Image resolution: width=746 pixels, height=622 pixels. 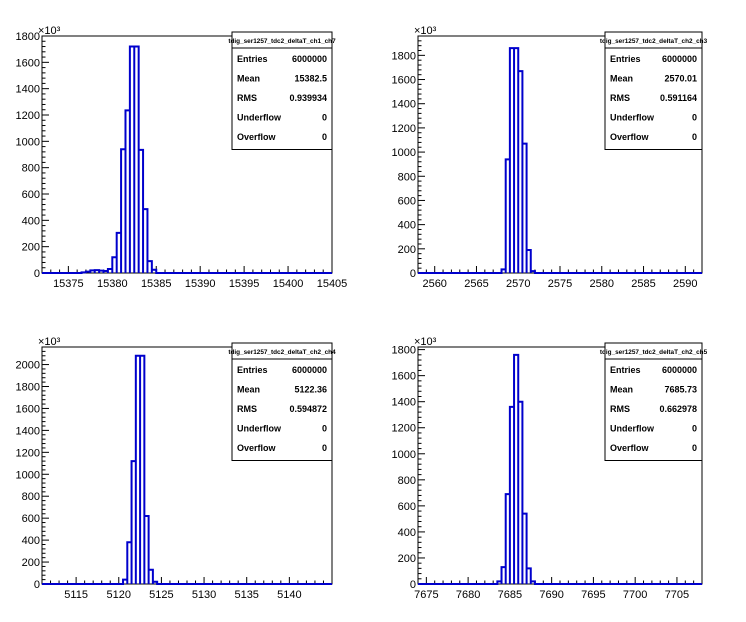 What do you see at coordinates (282, 352) in the screenshot?
I see `stats-title: tdig_ser1257_tdc2_deltaT_ch2_ch4` at bounding box center [282, 352].